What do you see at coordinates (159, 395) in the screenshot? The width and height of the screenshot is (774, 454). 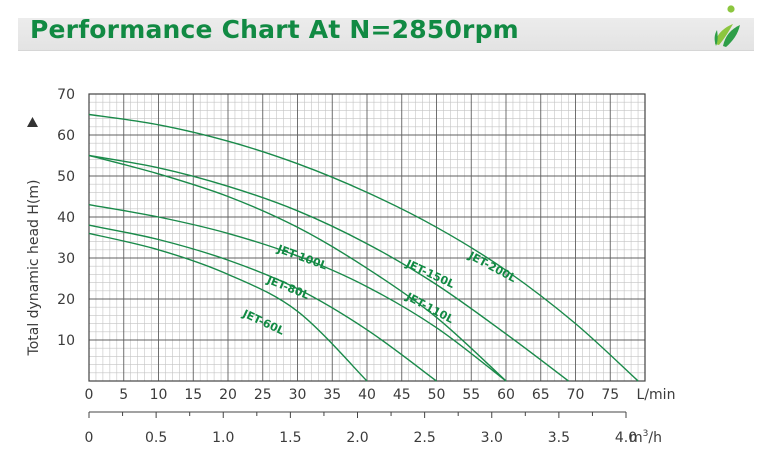 I see `x-tick-label: 10` at bounding box center [159, 395].